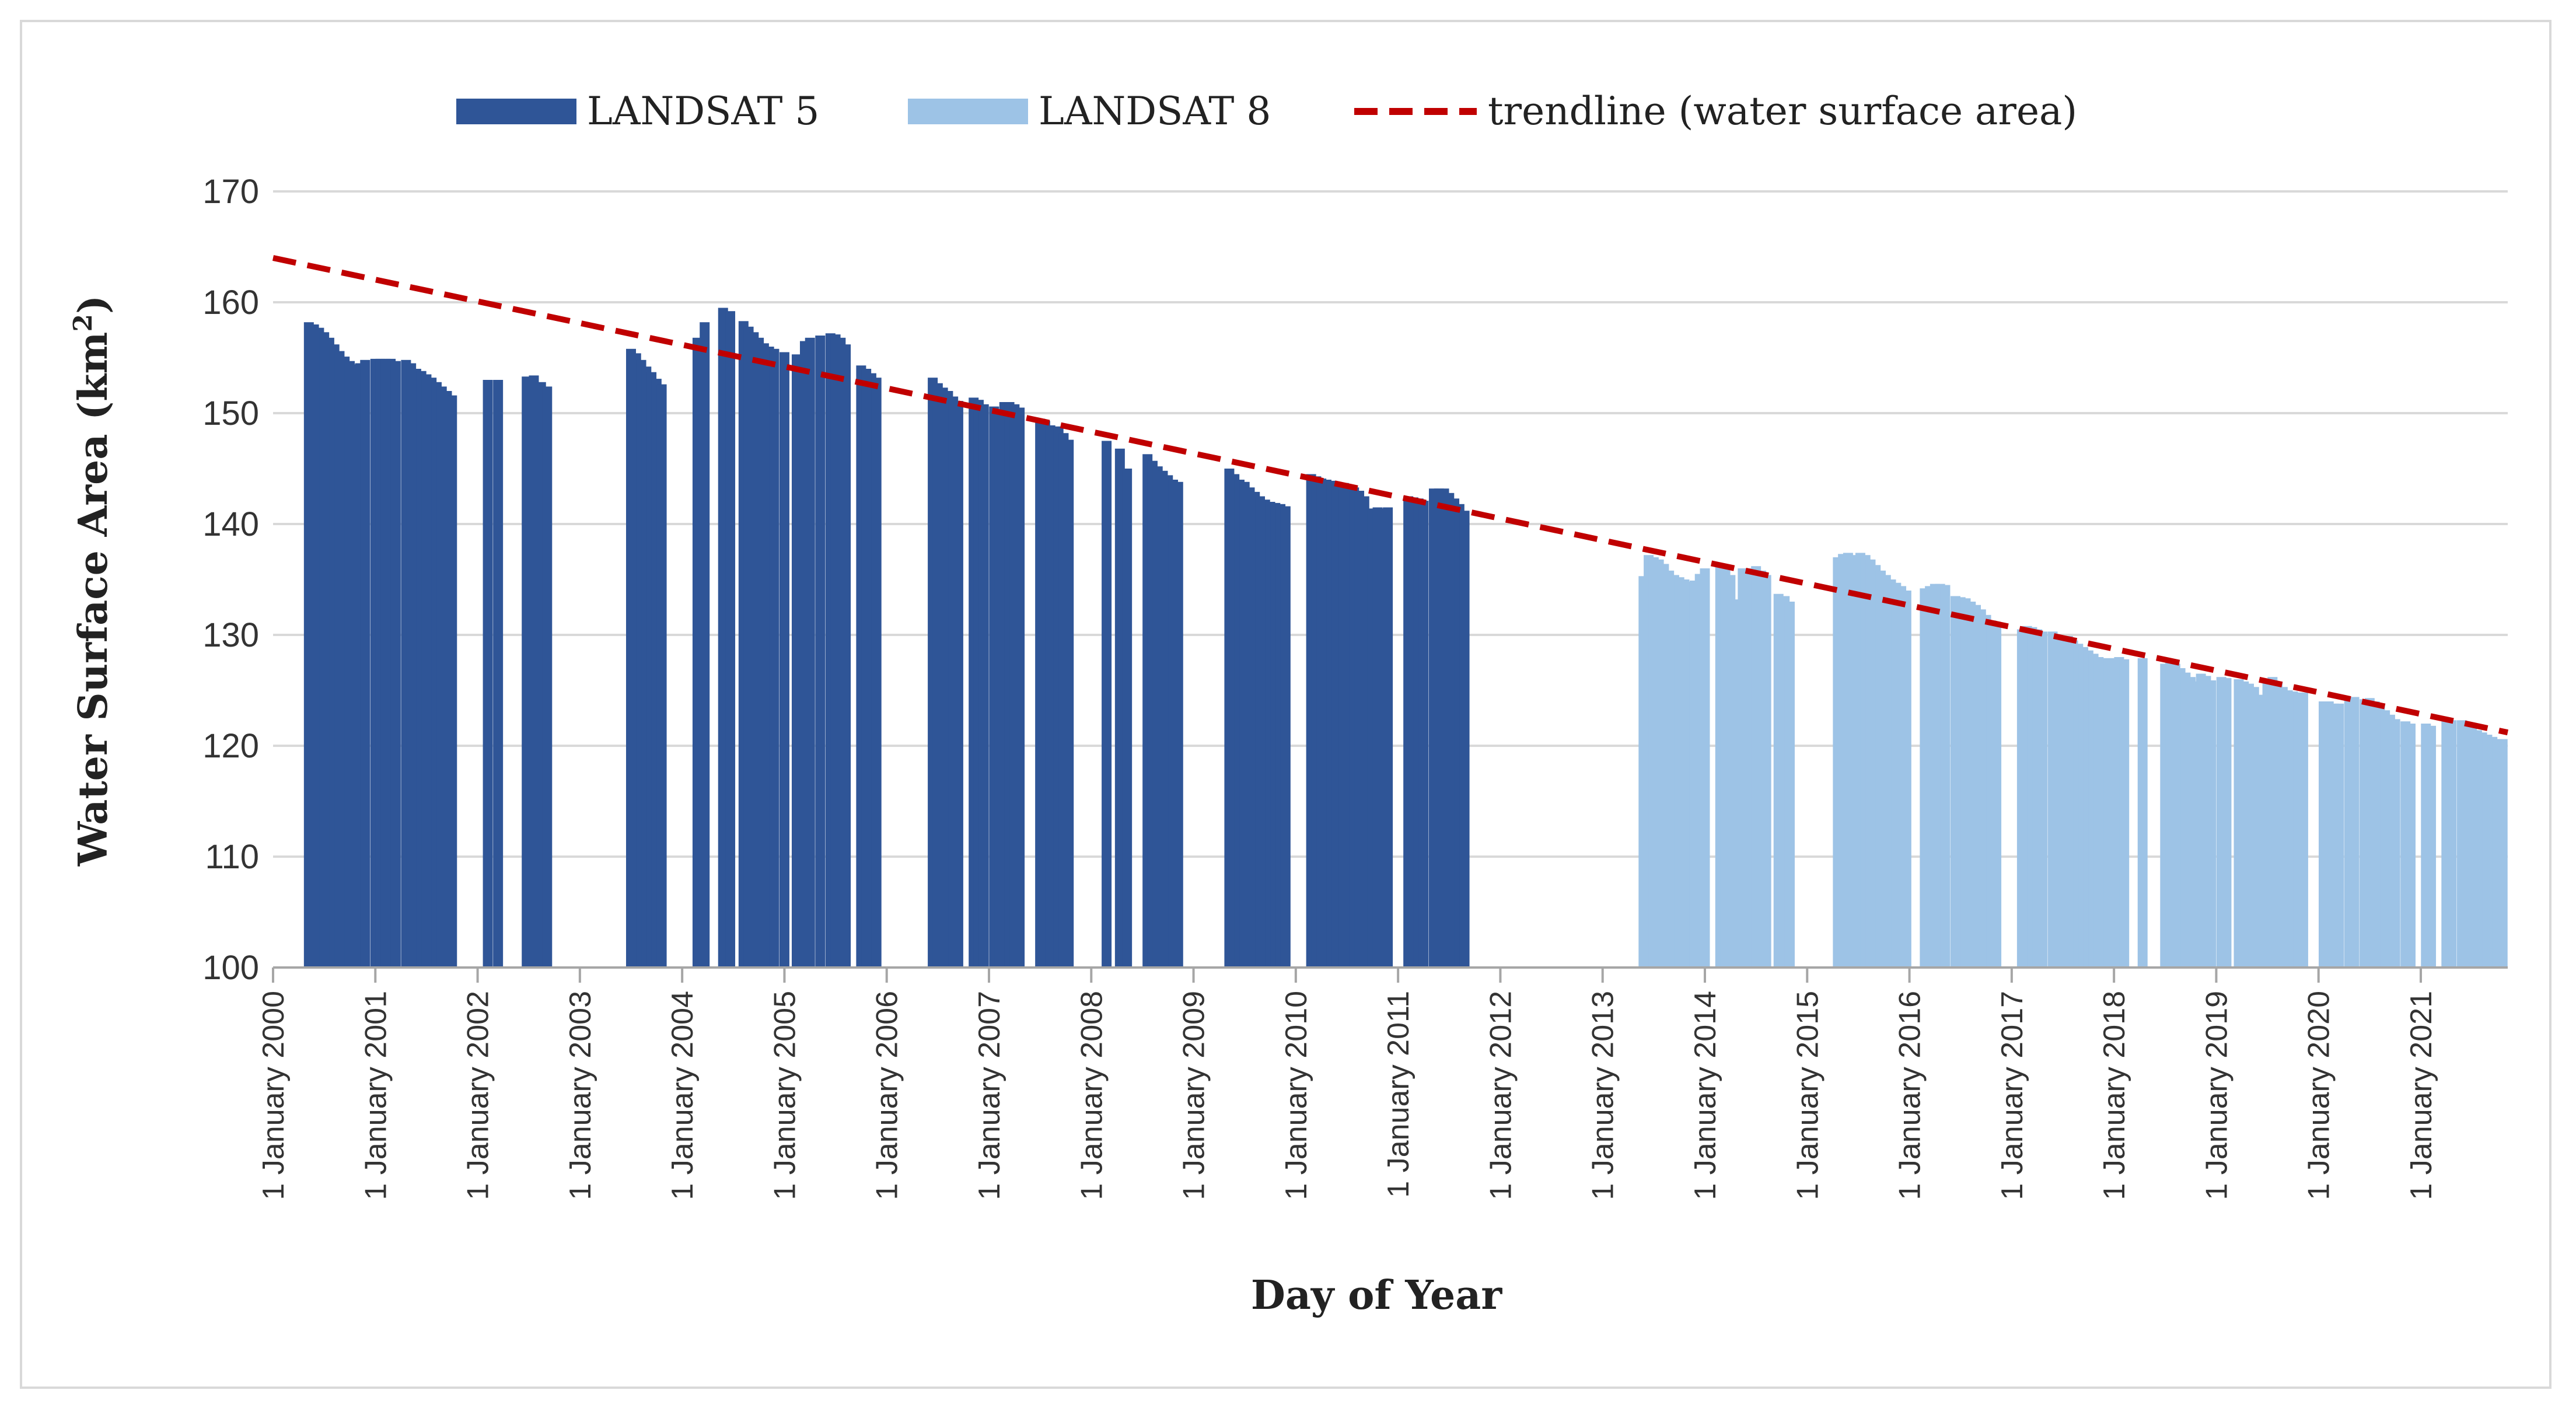 The image size is (2576, 1411). What do you see at coordinates (2114, 1096) in the screenshot?
I see `x-tick-label-2018: 1 January 2018` at bounding box center [2114, 1096].